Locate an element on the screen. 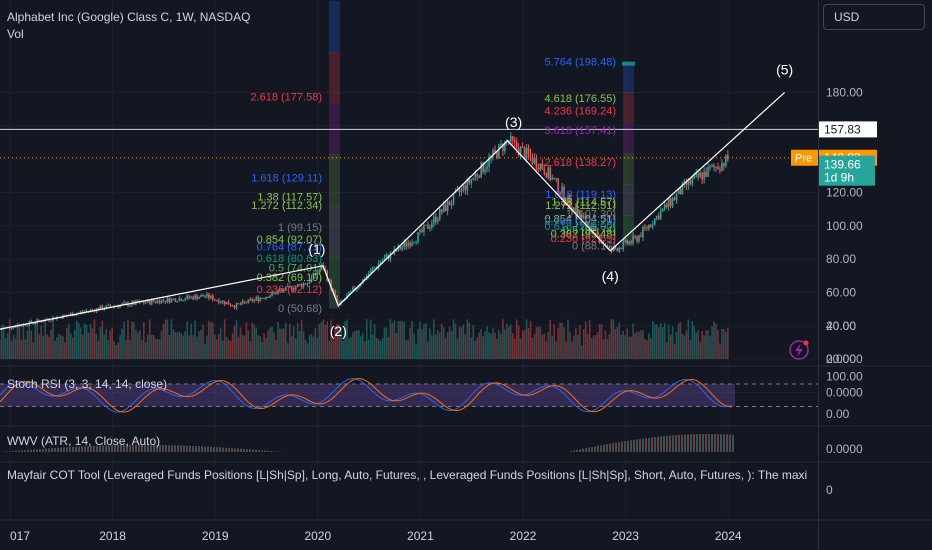 This screenshot has height=550, width=932. price-tick-0: 180.00 is located at coordinates (844, 92).